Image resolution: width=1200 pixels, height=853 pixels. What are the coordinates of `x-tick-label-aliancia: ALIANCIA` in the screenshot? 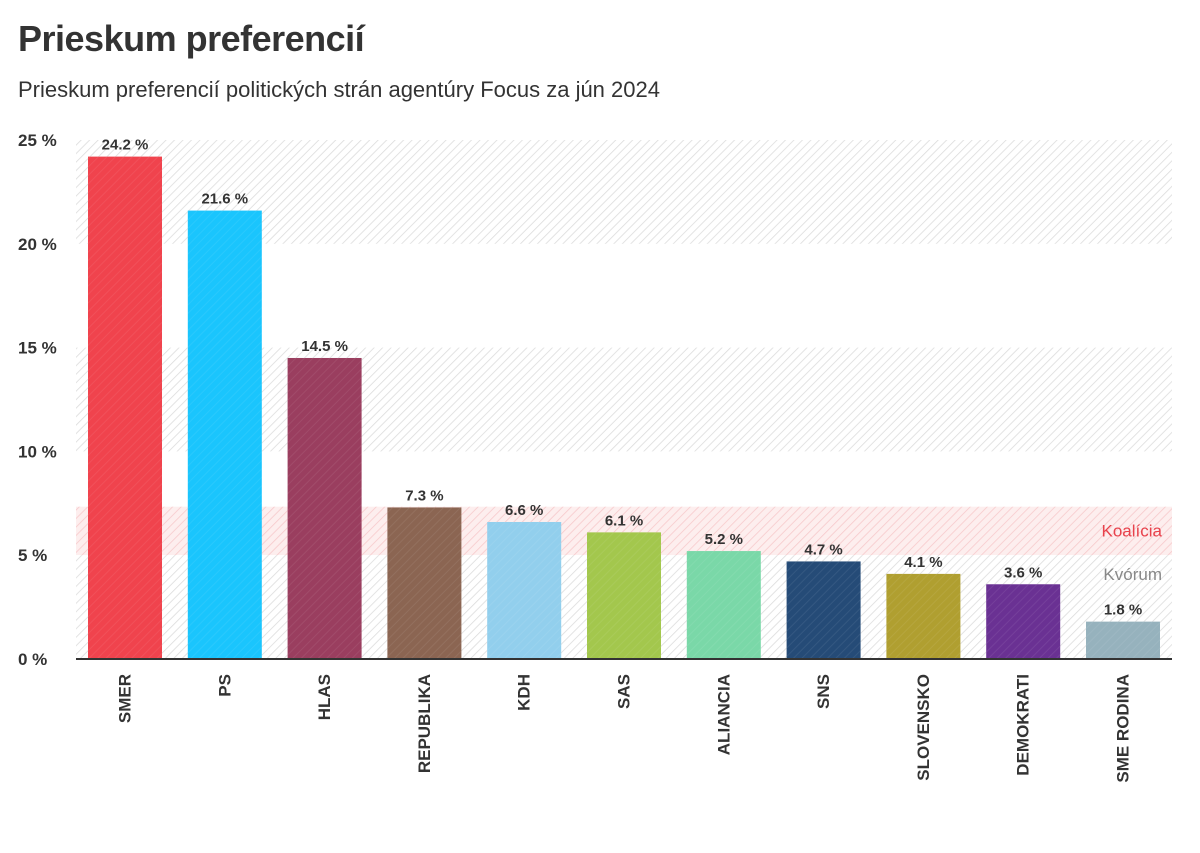 It's located at (723, 714).